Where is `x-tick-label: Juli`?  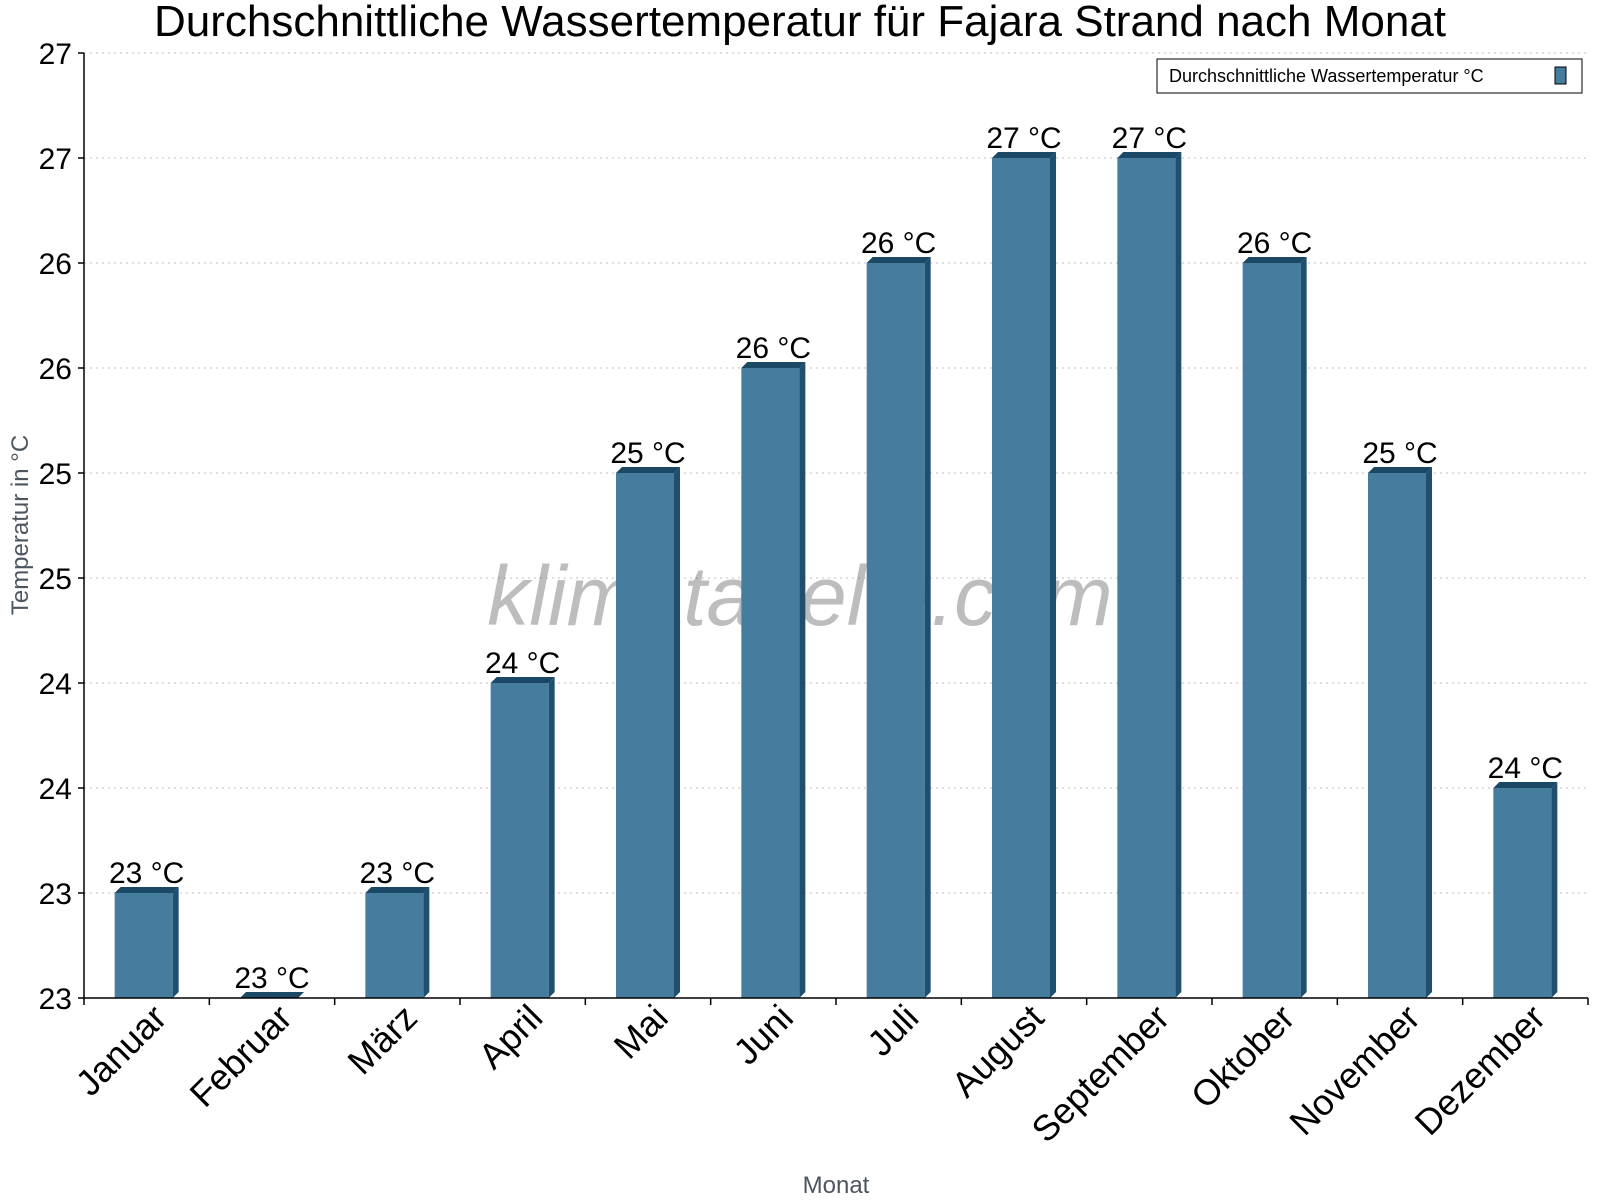
x-tick-label: Juli is located at coordinates (892, 1030).